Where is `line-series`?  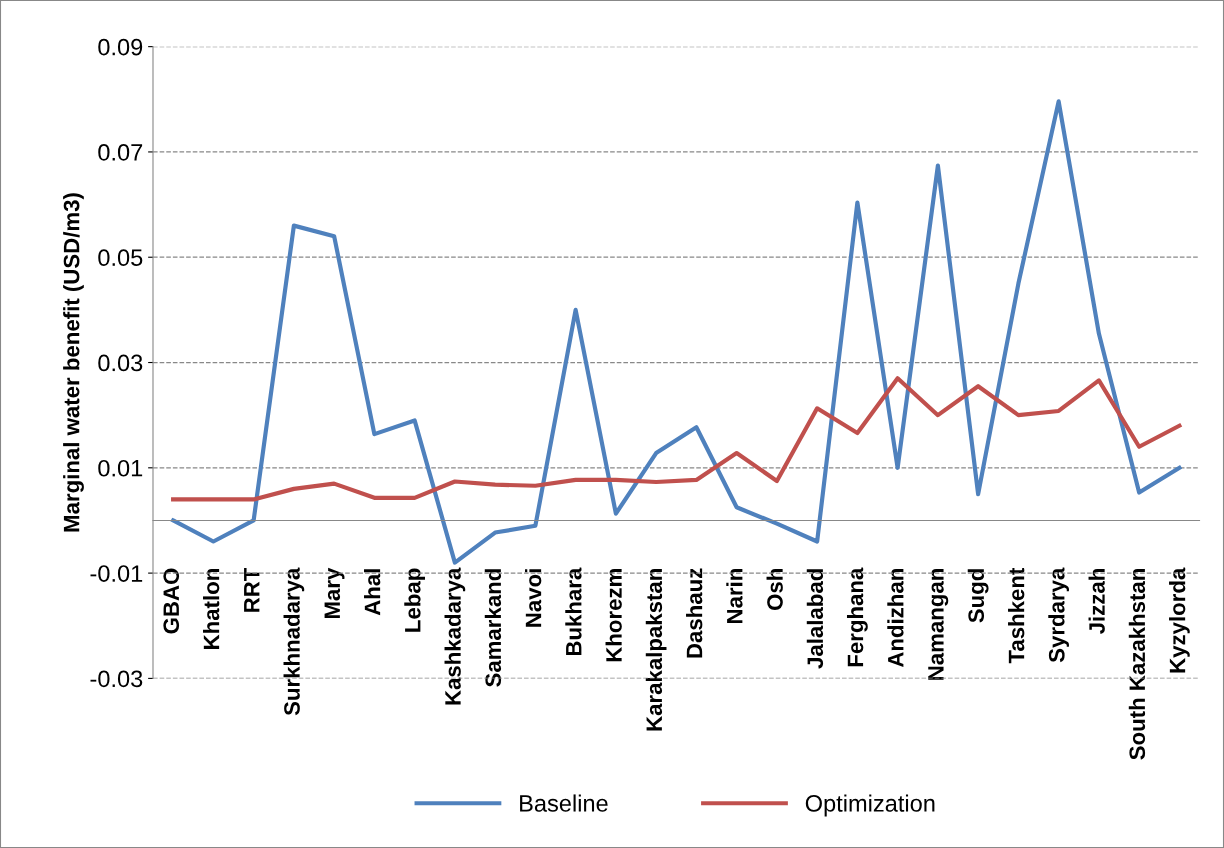 line-series is located at coordinates (676, 439).